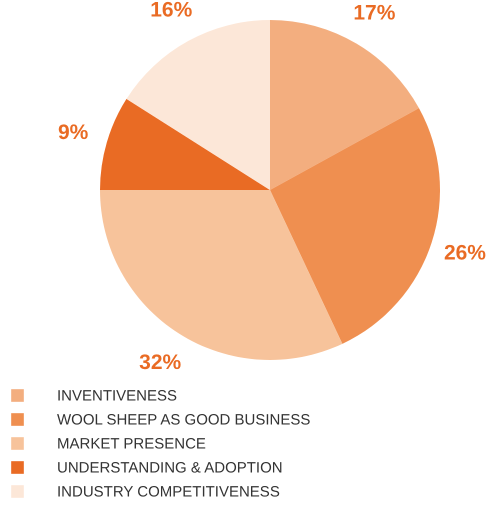 The width and height of the screenshot is (488, 515). I want to click on data-label: 16%, so click(171, 11).